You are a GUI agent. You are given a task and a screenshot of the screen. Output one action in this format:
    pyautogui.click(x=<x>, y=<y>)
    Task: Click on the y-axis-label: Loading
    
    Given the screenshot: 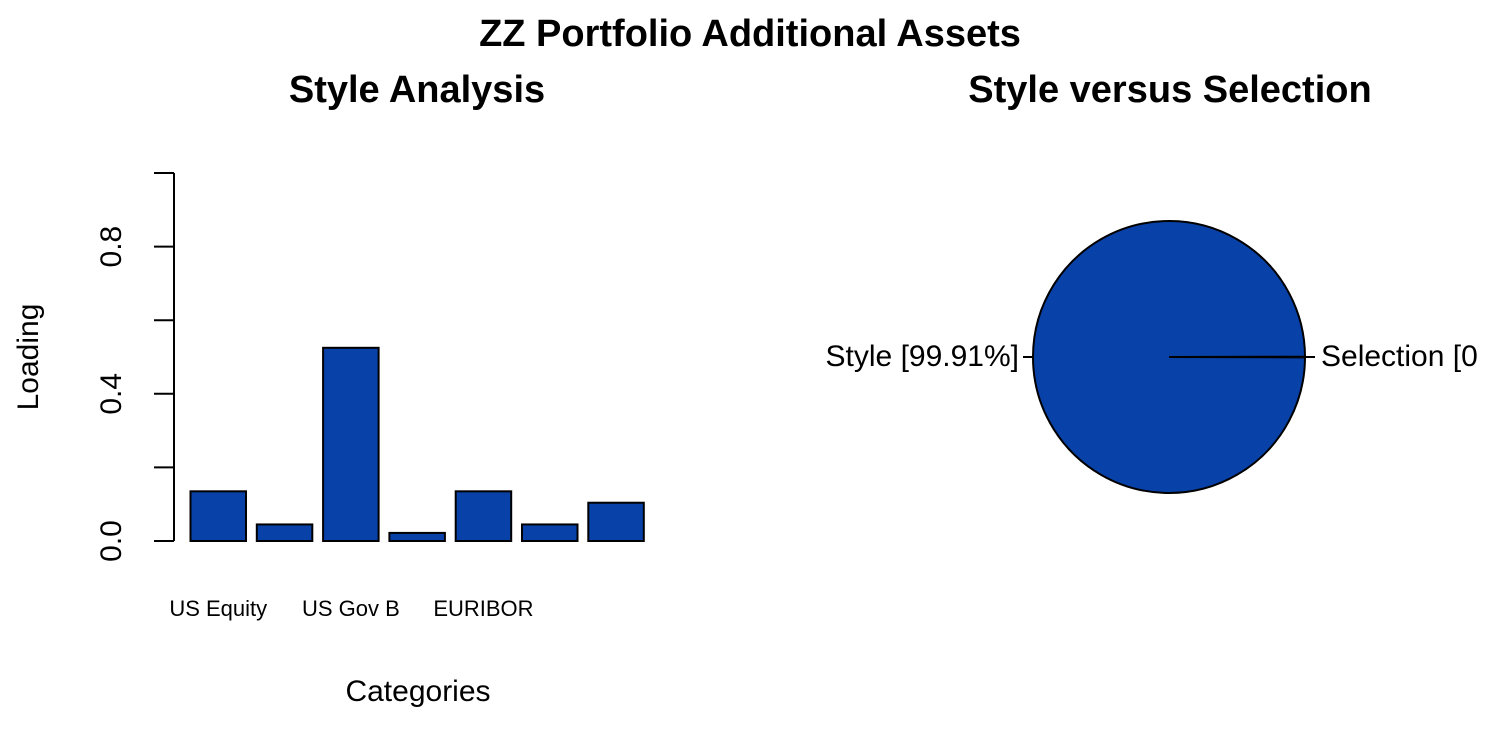 What is the action you would take?
    pyautogui.click(x=28, y=357)
    